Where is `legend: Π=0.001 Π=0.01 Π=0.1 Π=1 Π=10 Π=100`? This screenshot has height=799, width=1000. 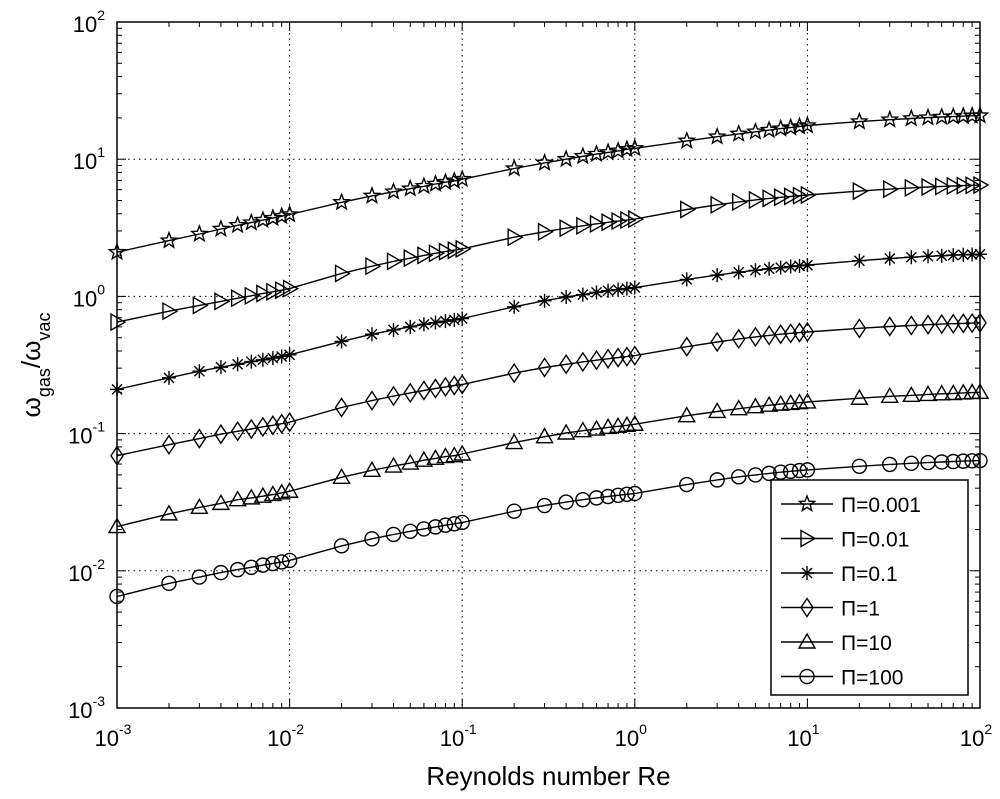 legend: Π=0.001 Π=0.01 Π=0.1 Π=1 Π=10 Π=100 is located at coordinates (869, 587).